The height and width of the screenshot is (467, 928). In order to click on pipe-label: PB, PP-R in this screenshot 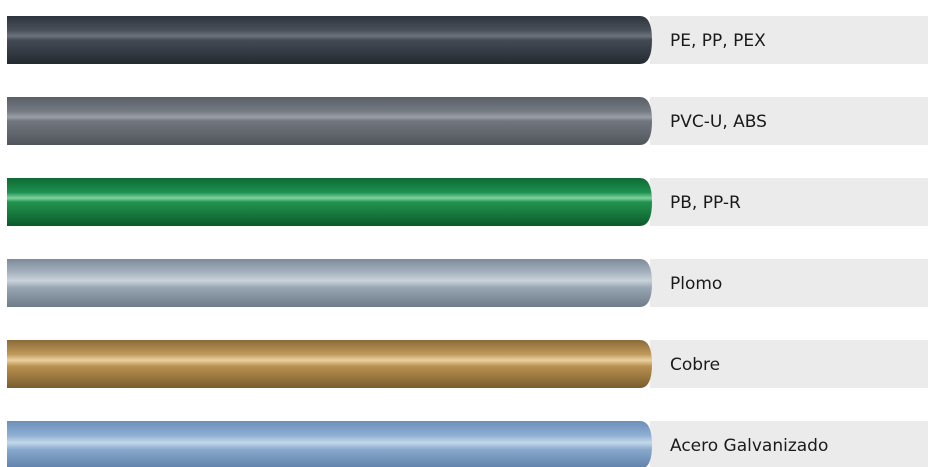, I will do `click(705, 203)`.